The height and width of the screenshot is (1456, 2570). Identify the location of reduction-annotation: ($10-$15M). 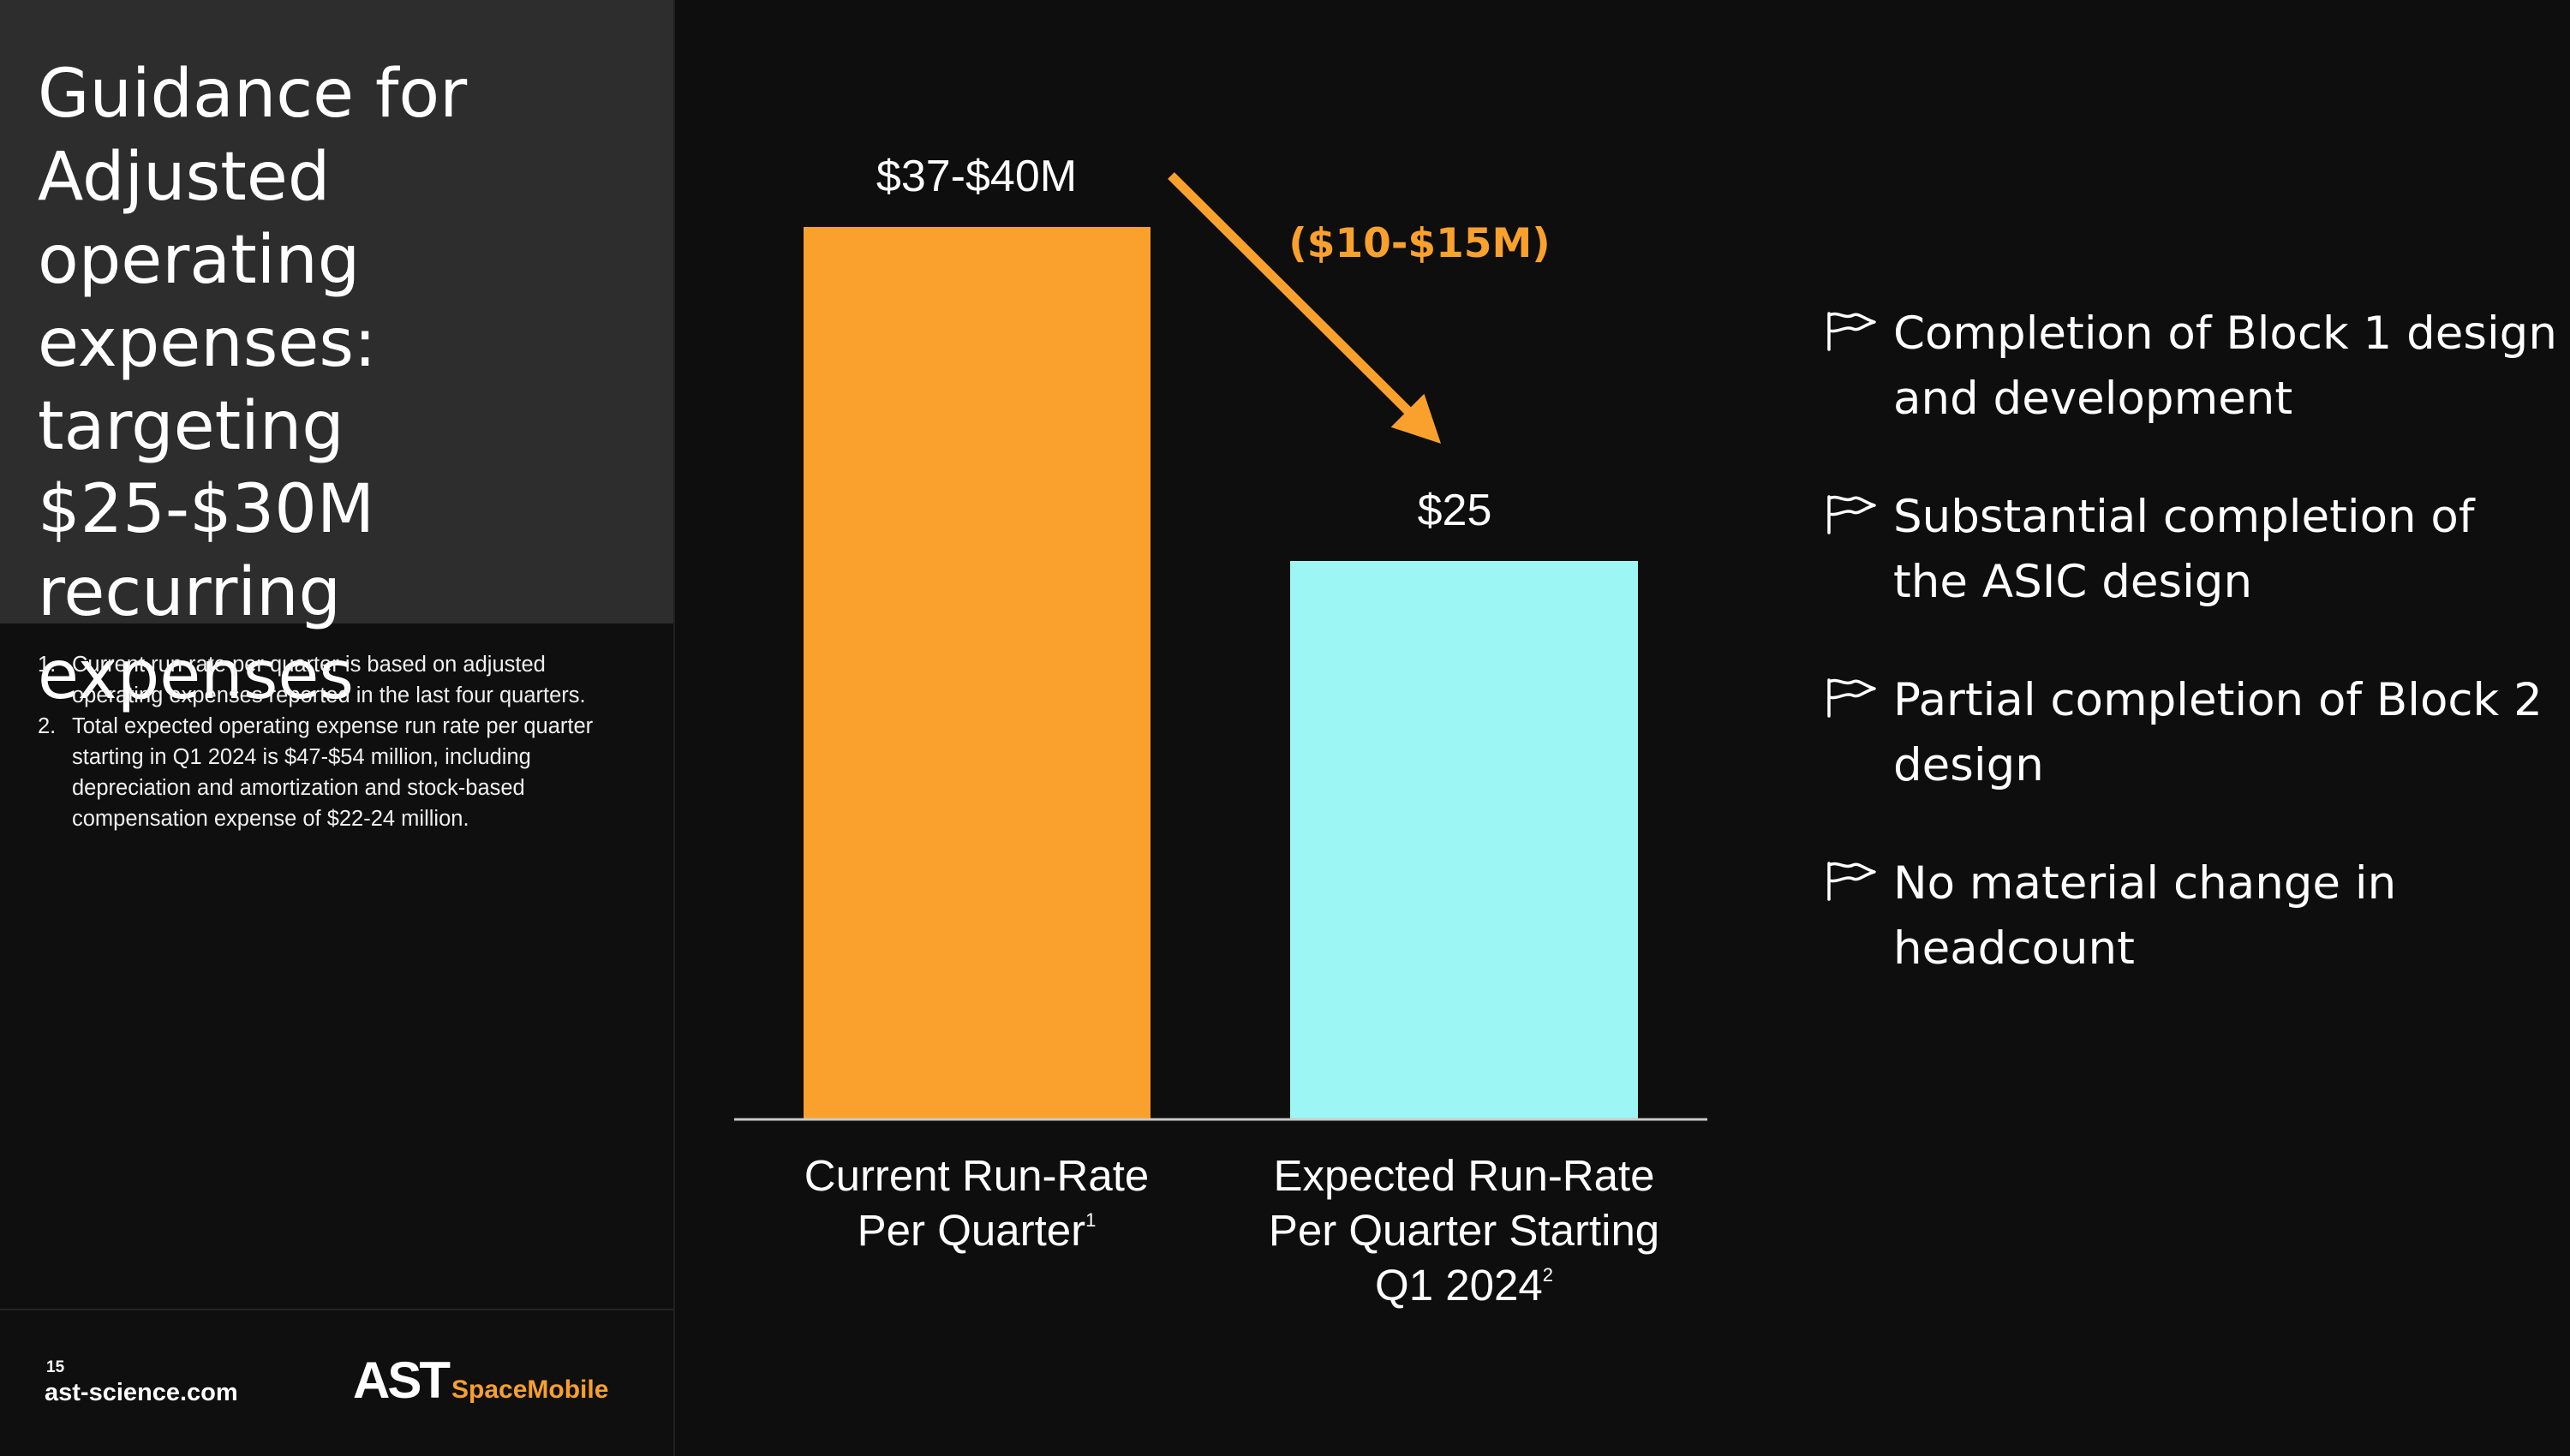
(1419, 244).